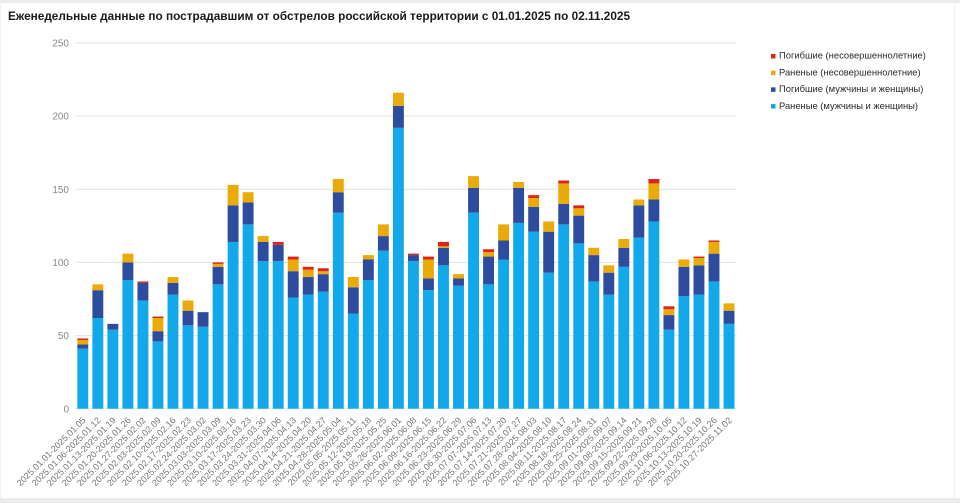 The width and height of the screenshot is (960, 503). I want to click on svg-text: Раненые (мужчины и женщины), so click(848, 105).